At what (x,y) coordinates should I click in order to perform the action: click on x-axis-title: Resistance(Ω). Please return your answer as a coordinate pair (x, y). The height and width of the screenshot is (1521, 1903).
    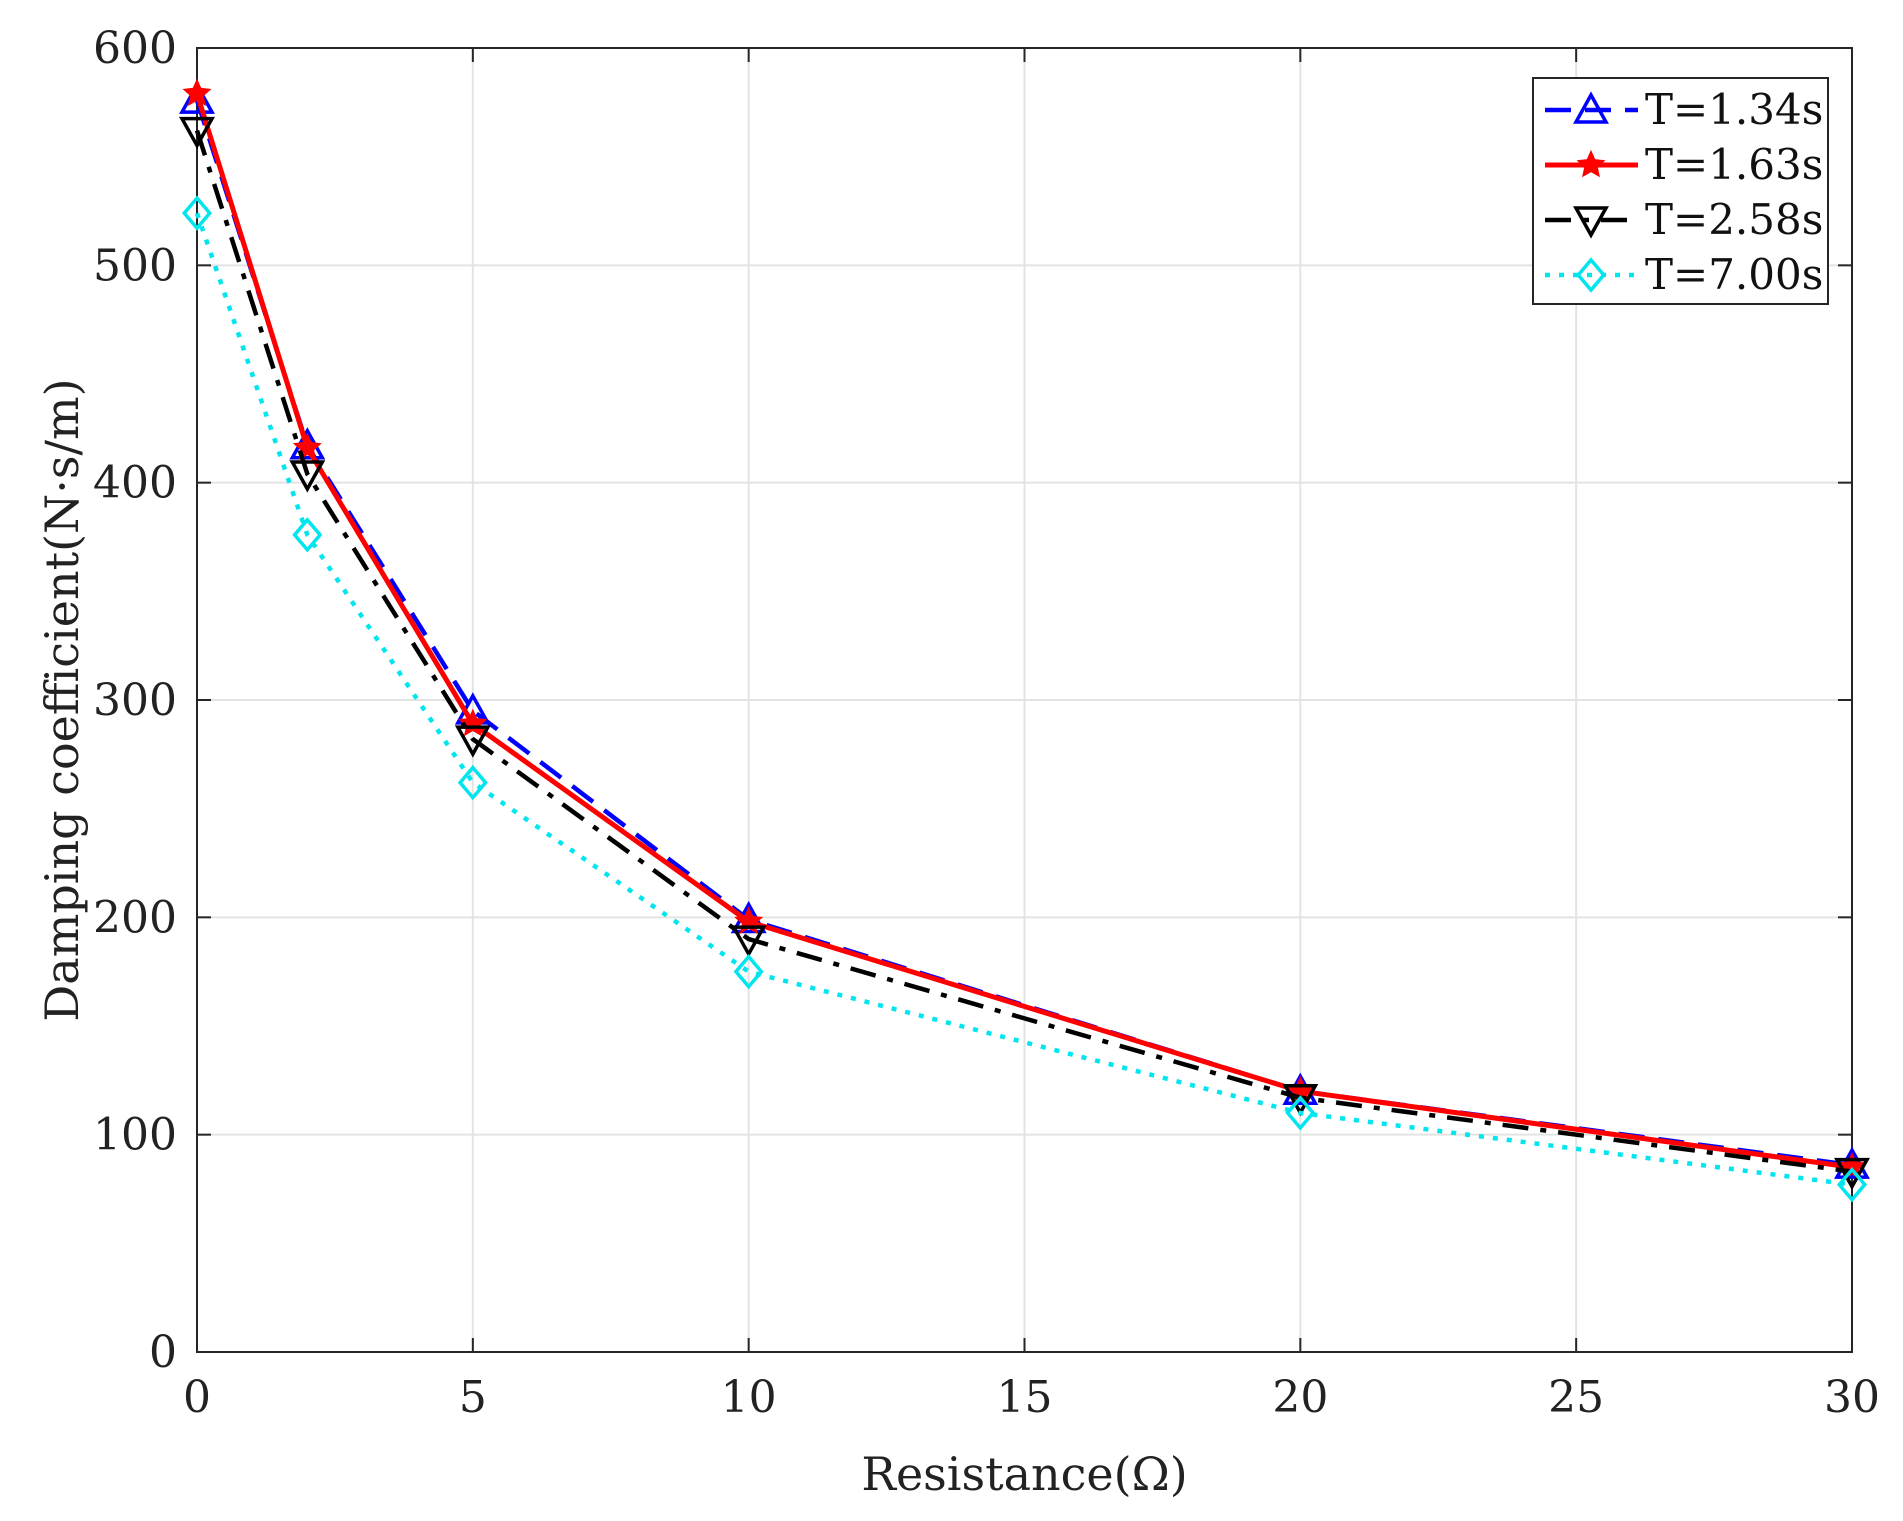
    Looking at the image, I should click on (1024, 1474).